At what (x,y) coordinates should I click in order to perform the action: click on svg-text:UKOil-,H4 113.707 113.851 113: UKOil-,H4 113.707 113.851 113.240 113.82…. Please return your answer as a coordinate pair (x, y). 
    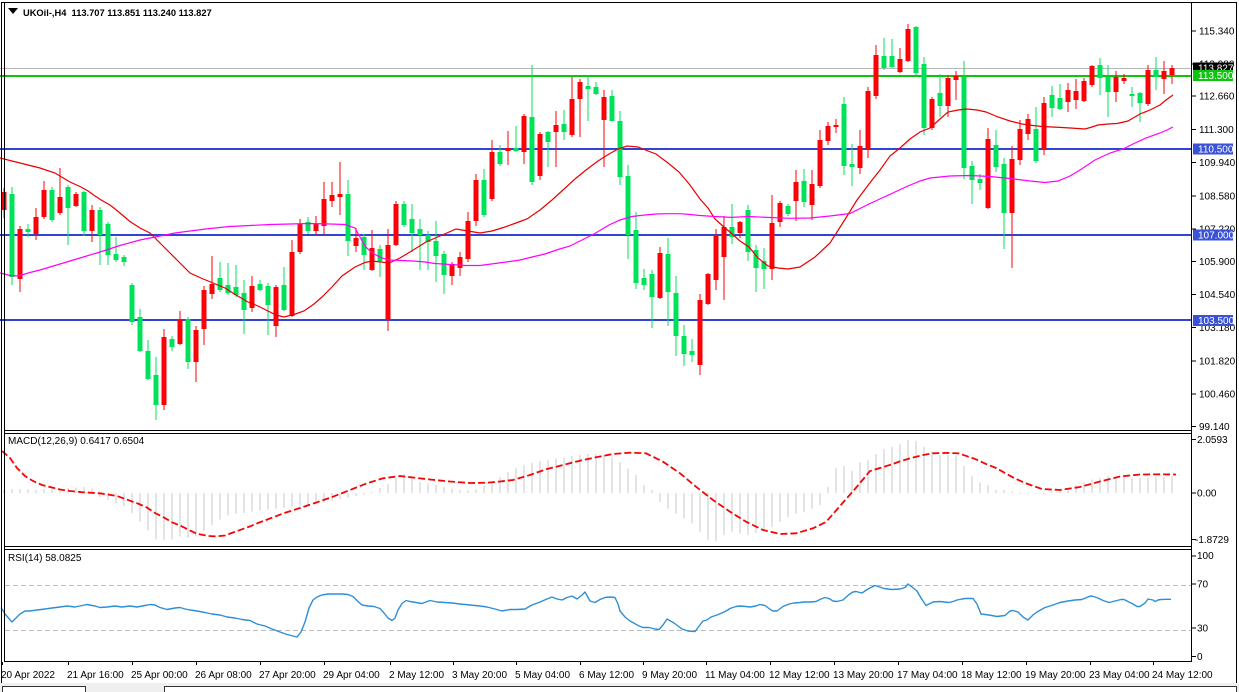
    Looking at the image, I should click on (117, 13).